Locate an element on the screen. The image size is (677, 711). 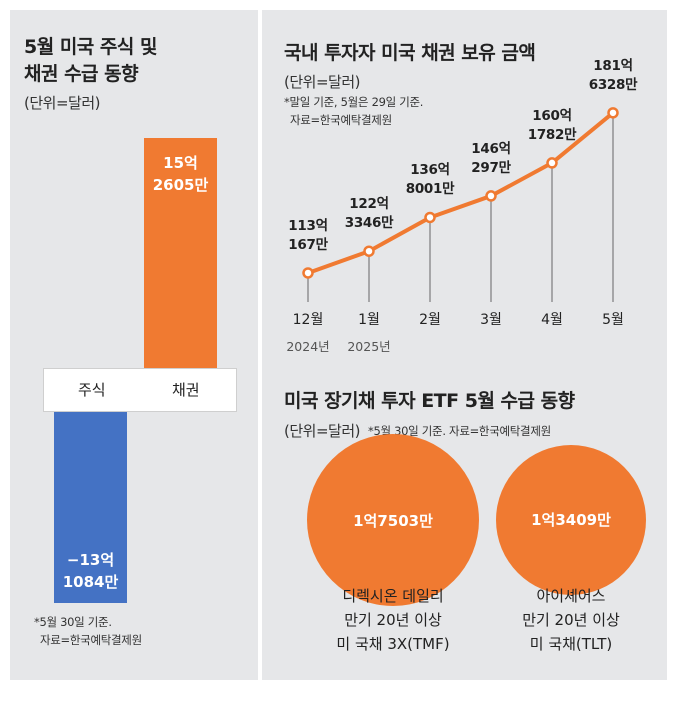
line-chart-note-line1: *말일 기준, 5월은 29일 기준. is located at coordinates (354, 102).